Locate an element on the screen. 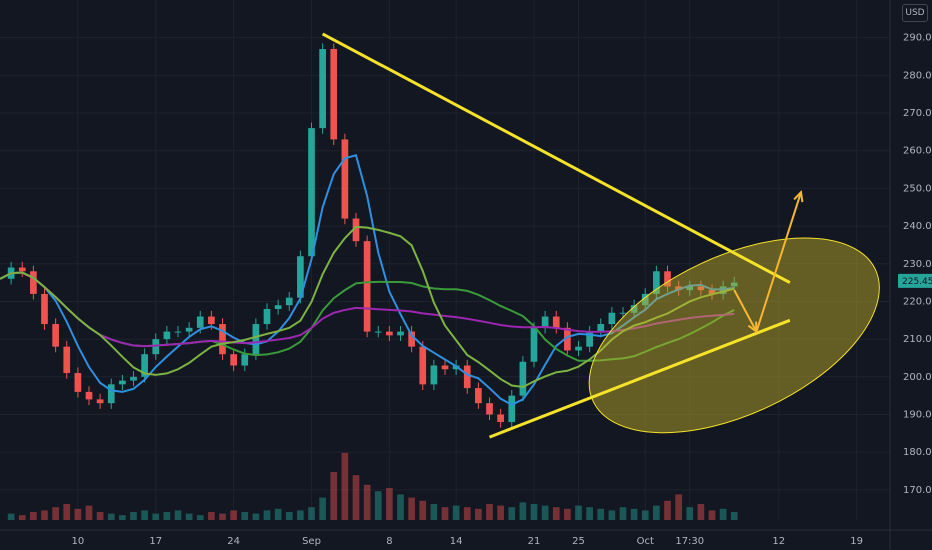  y-tick-label: 240.0 is located at coordinates (917, 226).